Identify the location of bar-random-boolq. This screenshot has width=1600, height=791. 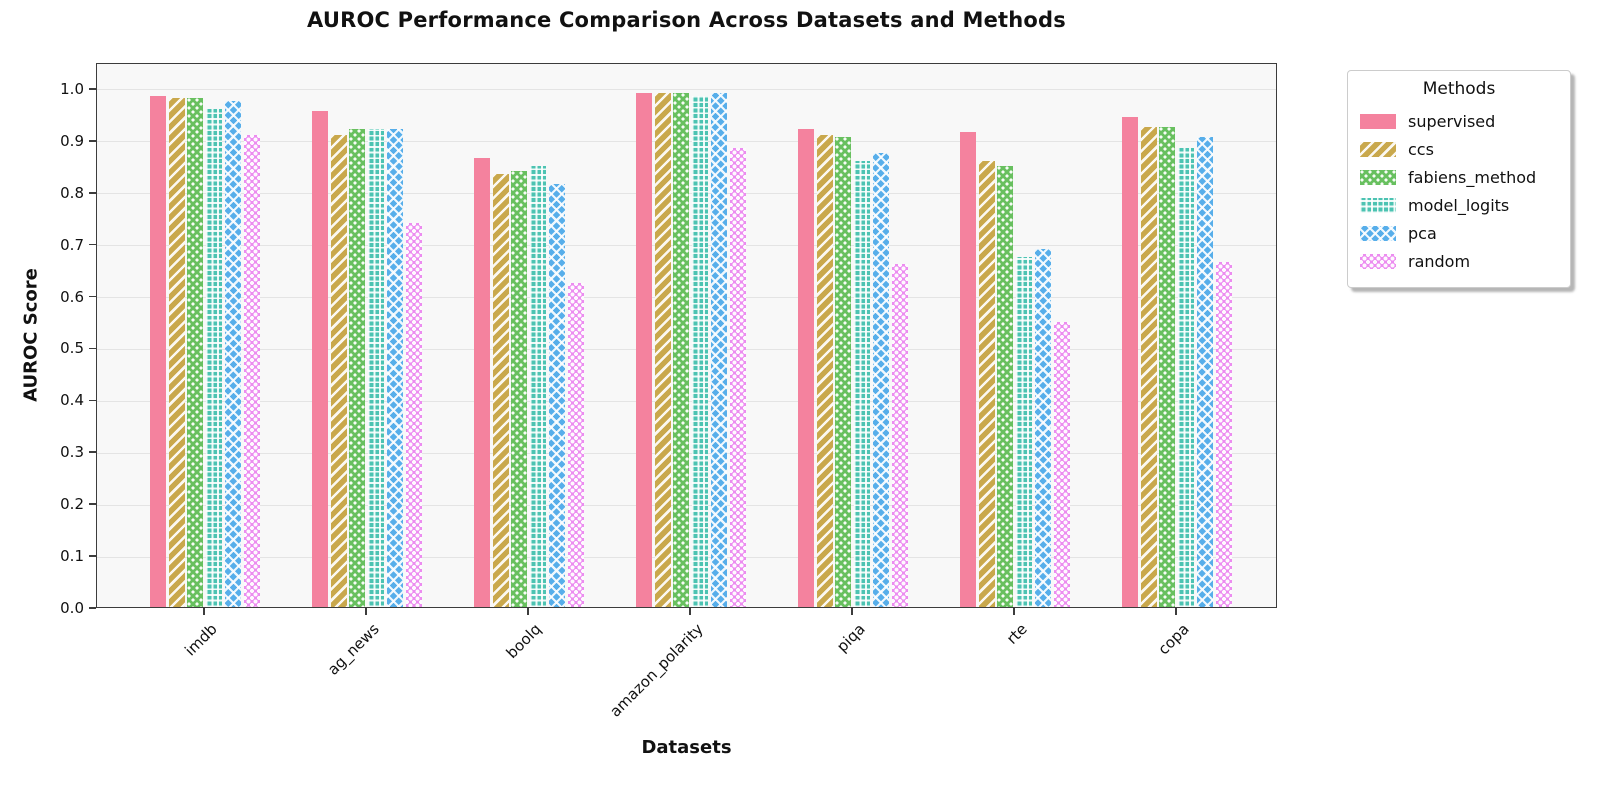
(575, 444).